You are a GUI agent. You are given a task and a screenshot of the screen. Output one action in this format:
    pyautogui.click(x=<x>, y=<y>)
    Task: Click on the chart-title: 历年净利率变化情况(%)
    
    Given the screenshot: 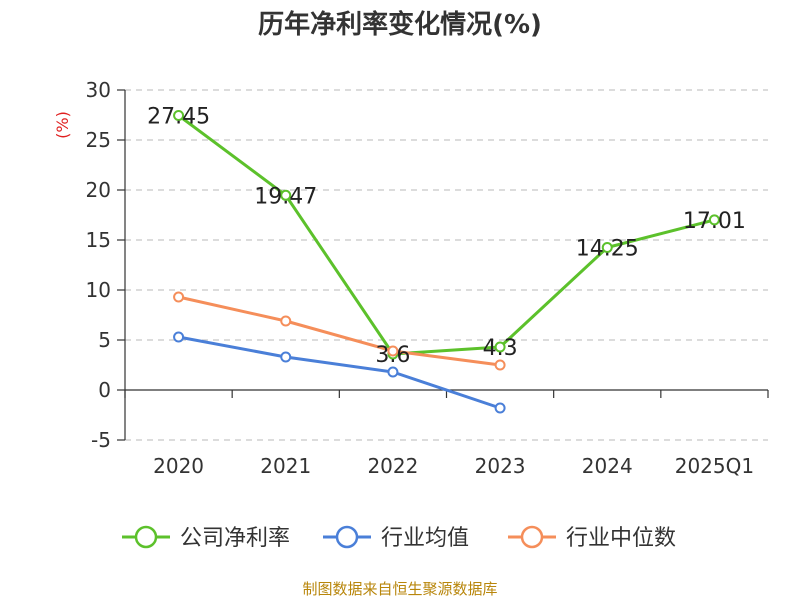 What is the action you would take?
    pyautogui.click(x=400, y=25)
    